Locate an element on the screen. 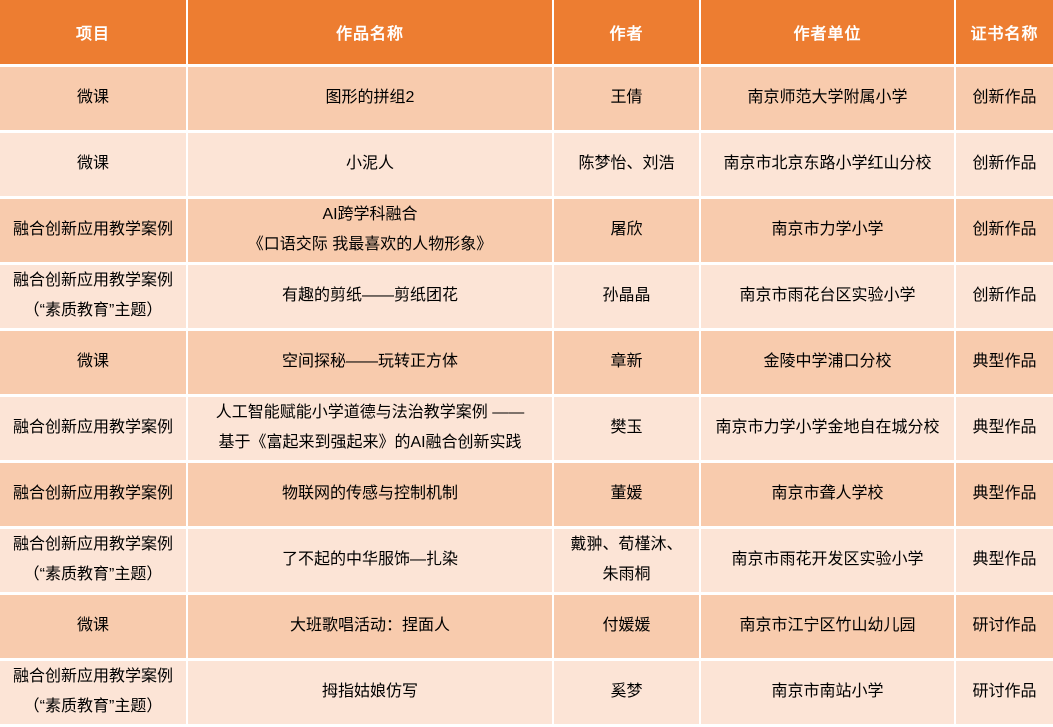 The image size is (1053, 727). cell-author: 章新 is located at coordinates (627, 363).